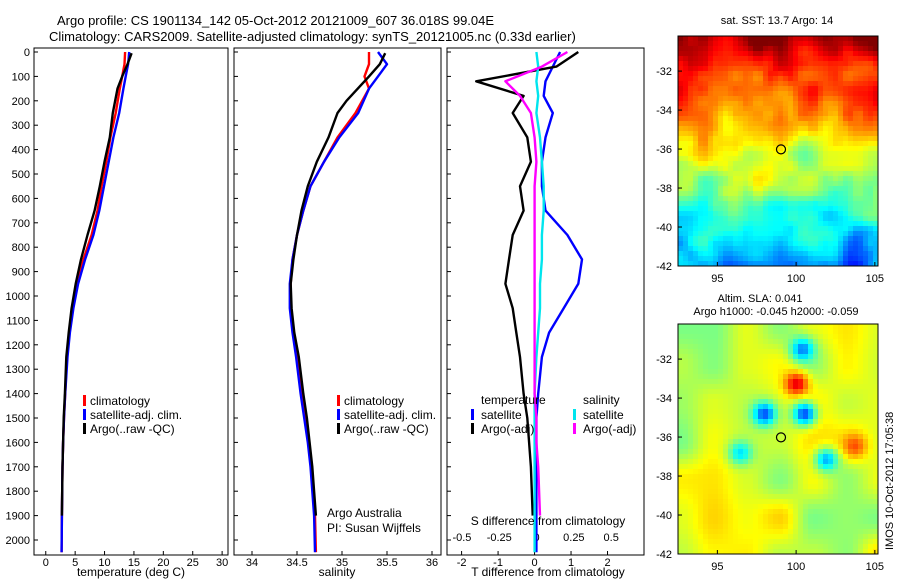 This screenshot has width=900, height=580. Describe the element at coordinates (21, 102) in the screenshot. I see `depth-tick-label: 200` at that location.